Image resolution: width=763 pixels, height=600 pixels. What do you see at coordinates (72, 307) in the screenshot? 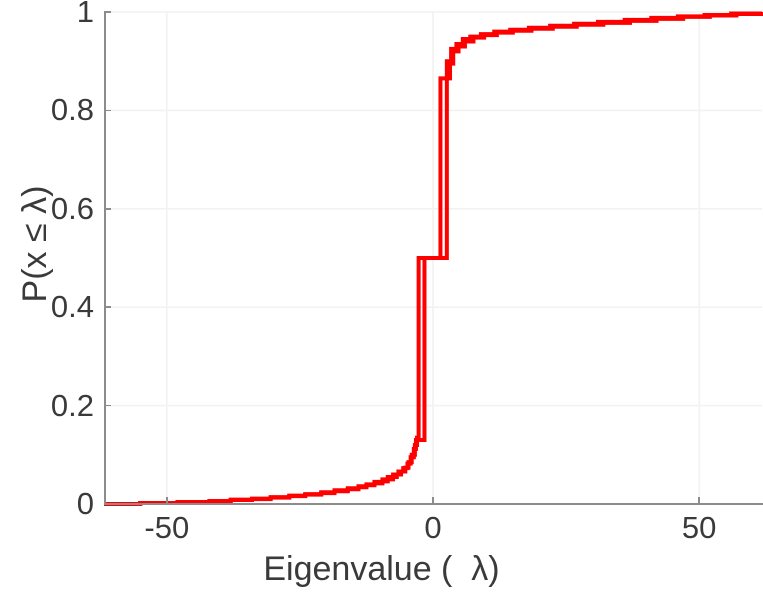
I see `y-tick-label: 0.4` at bounding box center [72, 307].